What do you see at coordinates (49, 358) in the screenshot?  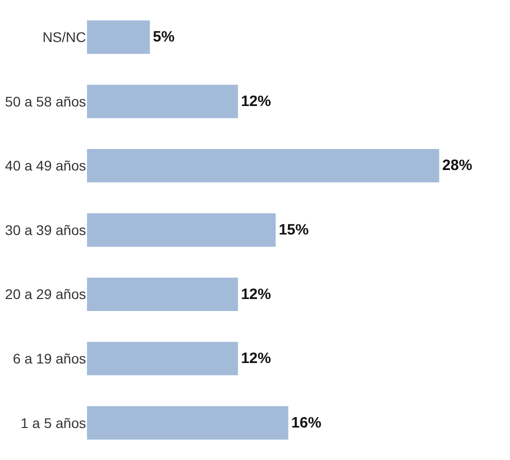 I see `y-tick-label: 6 a 19 años` at bounding box center [49, 358].